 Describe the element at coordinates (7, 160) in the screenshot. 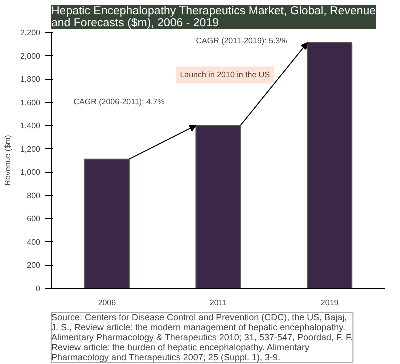

I see `y-axis-title: Revenue ($m)` at that location.